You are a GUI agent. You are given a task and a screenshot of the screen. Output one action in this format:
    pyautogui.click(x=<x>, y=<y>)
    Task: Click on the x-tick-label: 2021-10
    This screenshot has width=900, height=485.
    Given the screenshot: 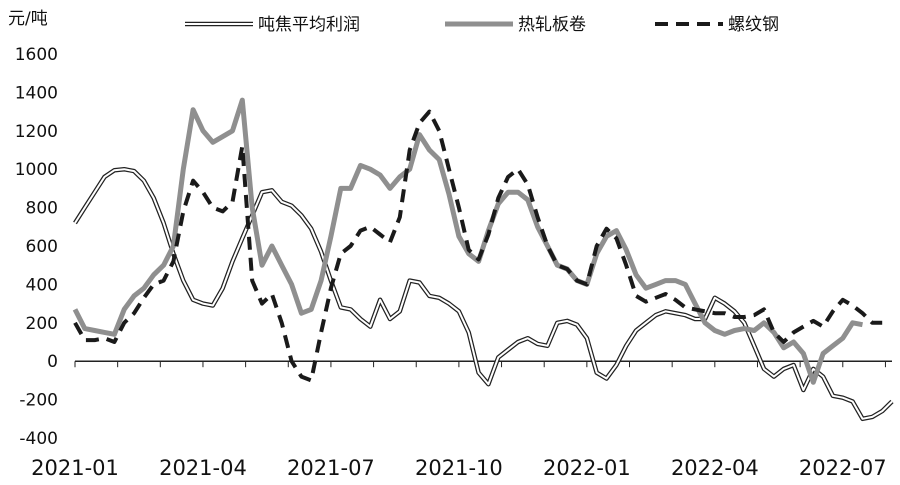 What is the action you would take?
    pyautogui.click(x=459, y=468)
    